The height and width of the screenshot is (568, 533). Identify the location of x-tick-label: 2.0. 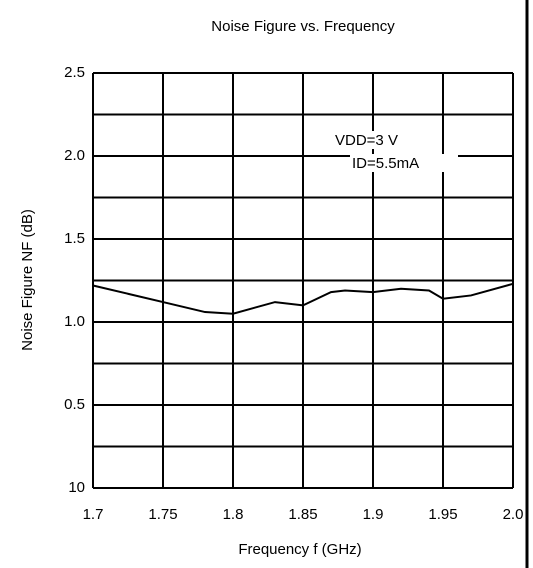
(513, 514).